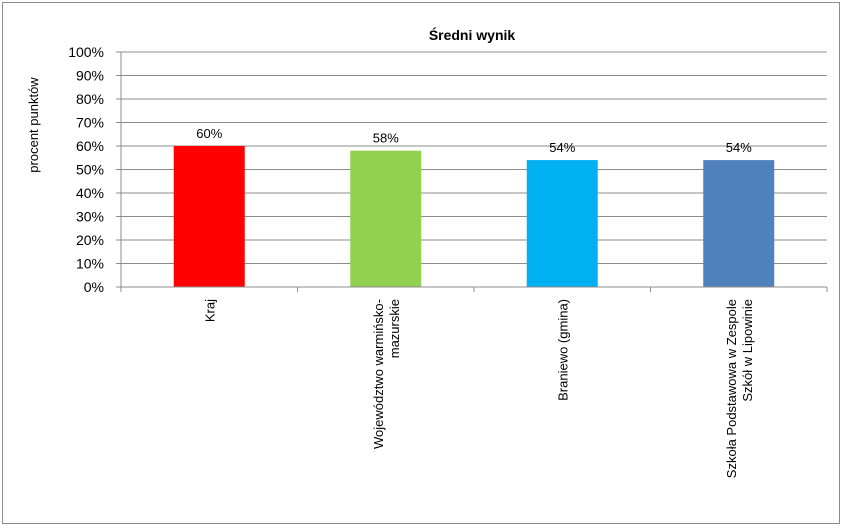 Image resolution: width=845 pixels, height=529 pixels. What do you see at coordinates (386, 138) in the screenshot?
I see `data-label: 58%` at bounding box center [386, 138].